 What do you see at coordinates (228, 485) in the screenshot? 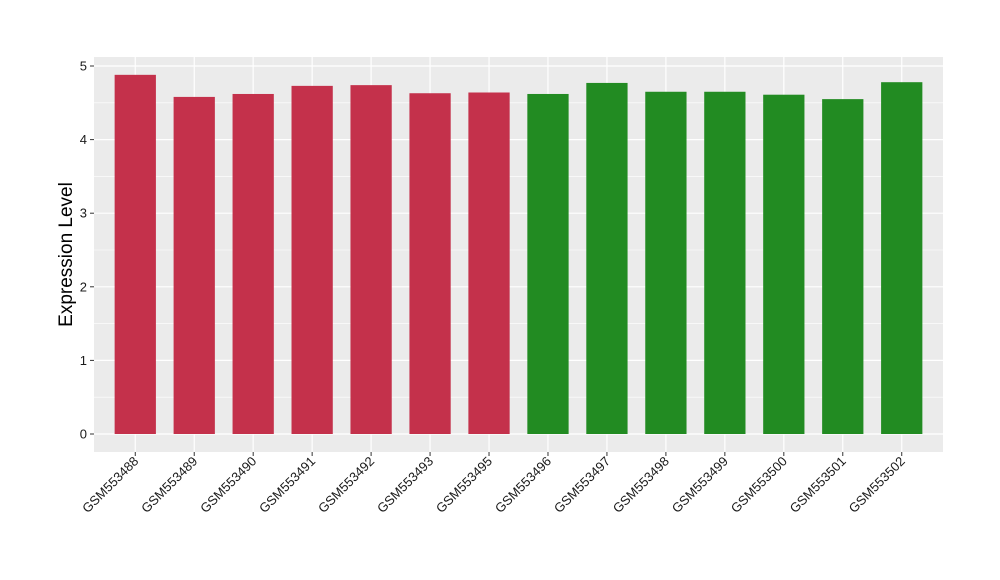
I see `x-tick-label: GSM553490` at bounding box center [228, 485].